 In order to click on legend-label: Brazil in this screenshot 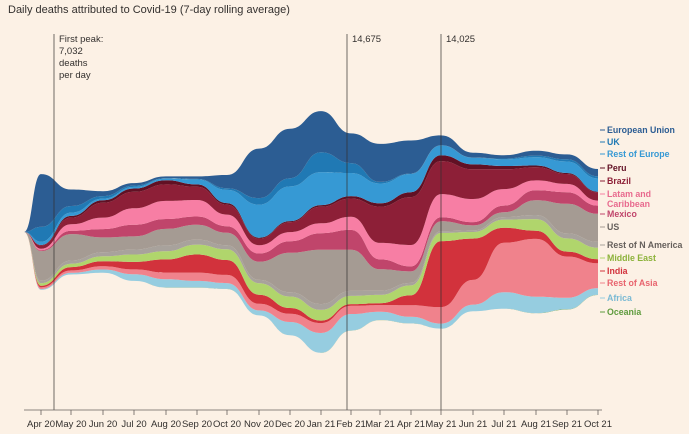, I will do `click(619, 181)`.